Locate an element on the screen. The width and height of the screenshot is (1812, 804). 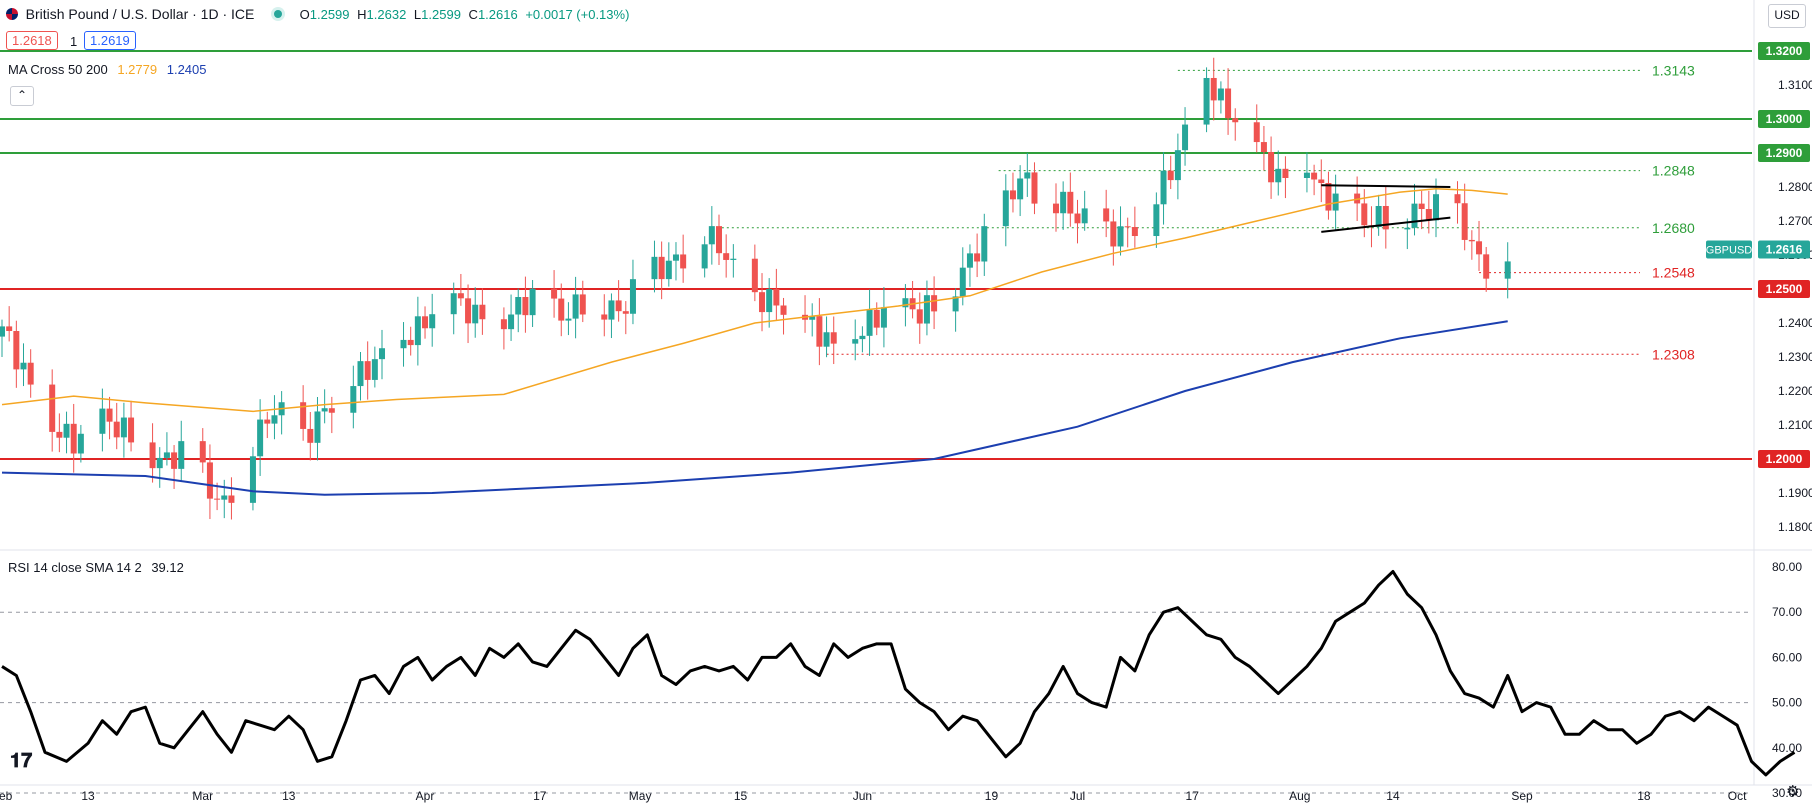
level-axis-label: 1.3200 is located at coordinates (1784, 51).